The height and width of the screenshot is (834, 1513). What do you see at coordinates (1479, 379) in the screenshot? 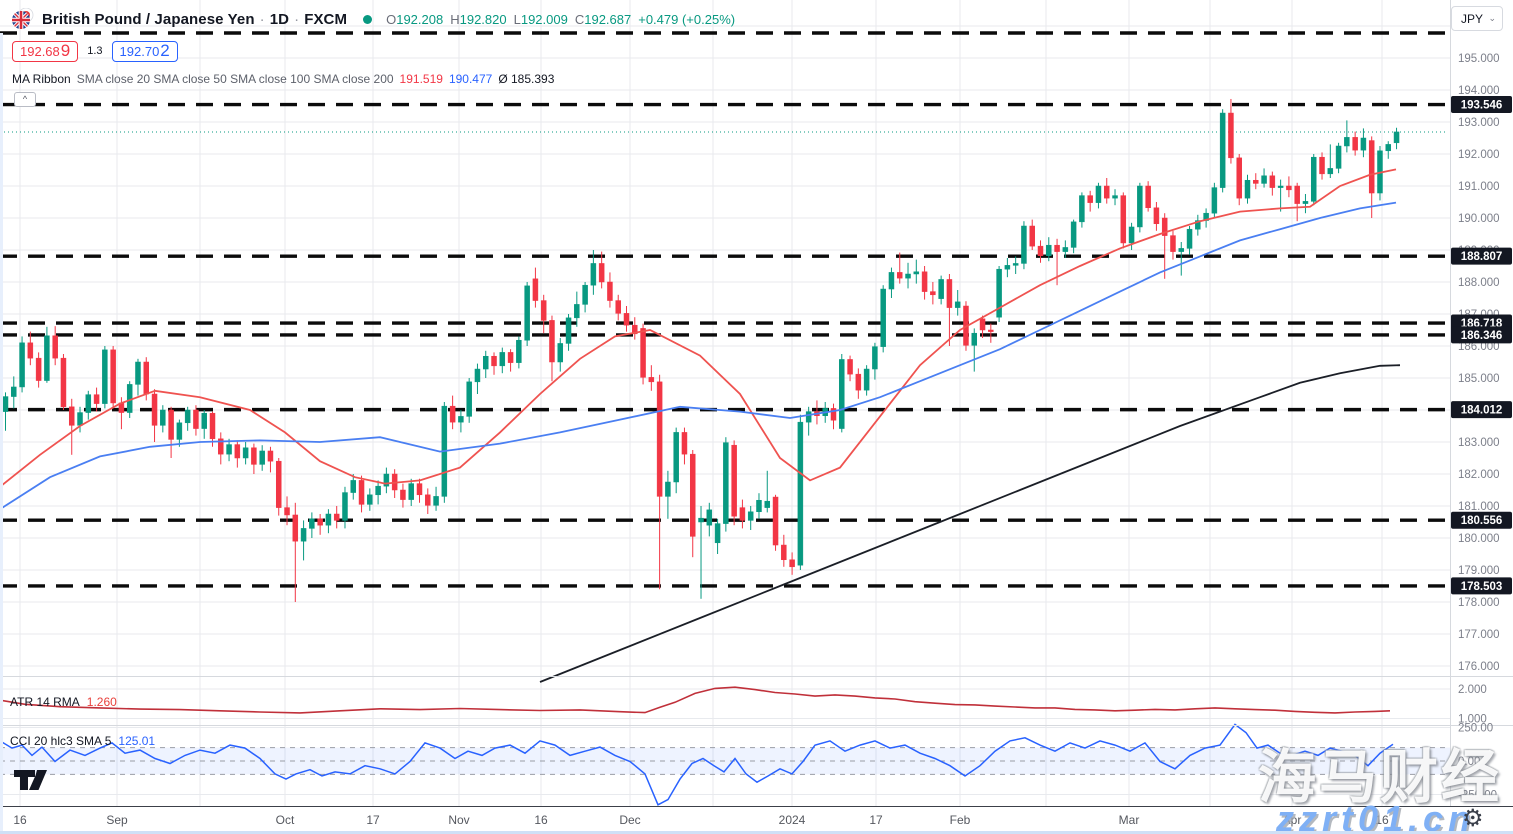
I see `svg-text: 185.000` at bounding box center [1479, 379].